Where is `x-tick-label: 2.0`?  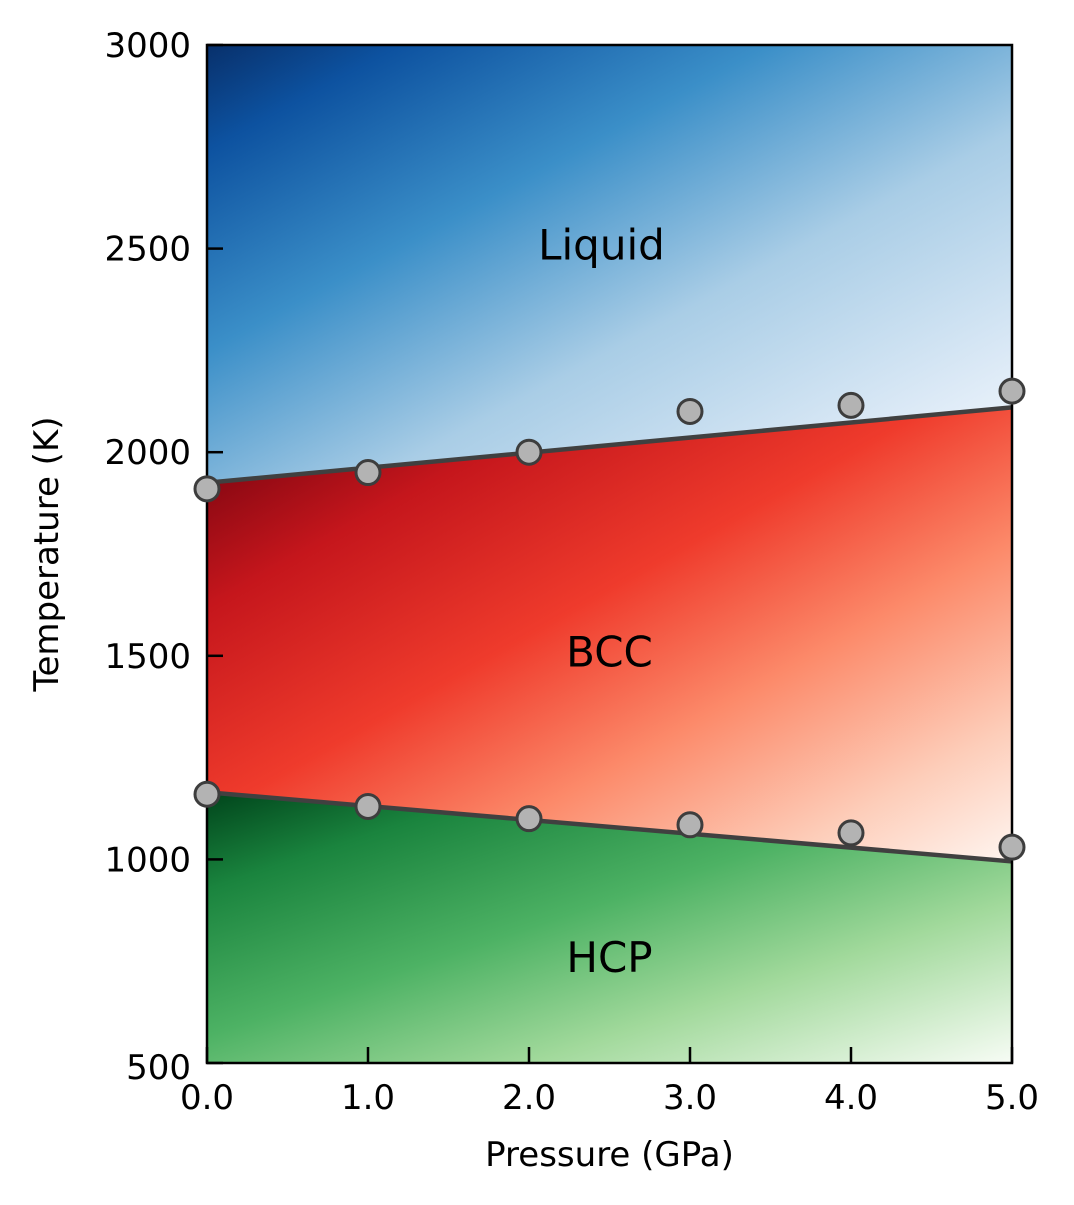 x-tick-label: 2.0 is located at coordinates (529, 1098).